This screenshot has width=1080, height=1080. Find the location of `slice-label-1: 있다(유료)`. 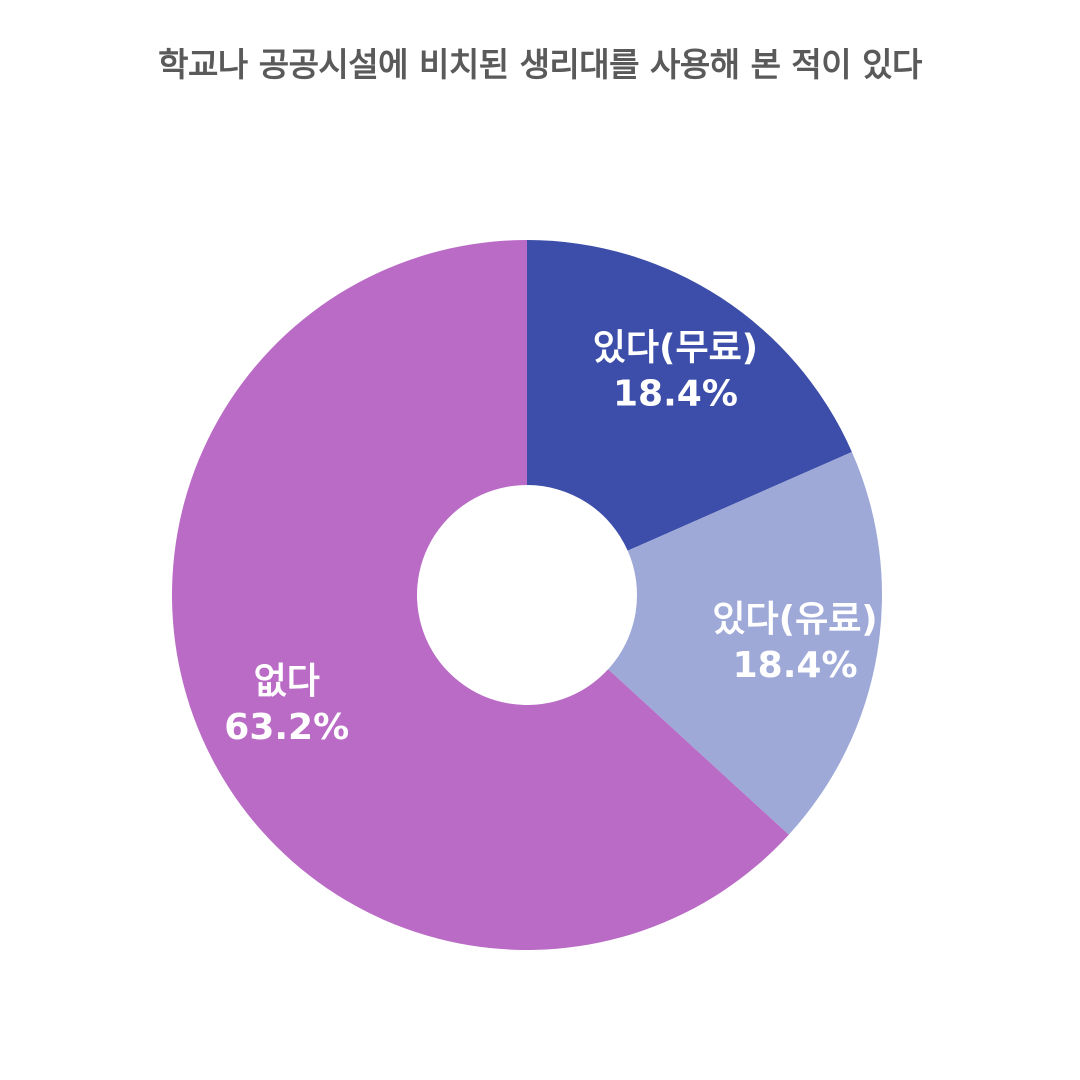

slice-label-1: 있다(유료) is located at coordinates (794, 619).